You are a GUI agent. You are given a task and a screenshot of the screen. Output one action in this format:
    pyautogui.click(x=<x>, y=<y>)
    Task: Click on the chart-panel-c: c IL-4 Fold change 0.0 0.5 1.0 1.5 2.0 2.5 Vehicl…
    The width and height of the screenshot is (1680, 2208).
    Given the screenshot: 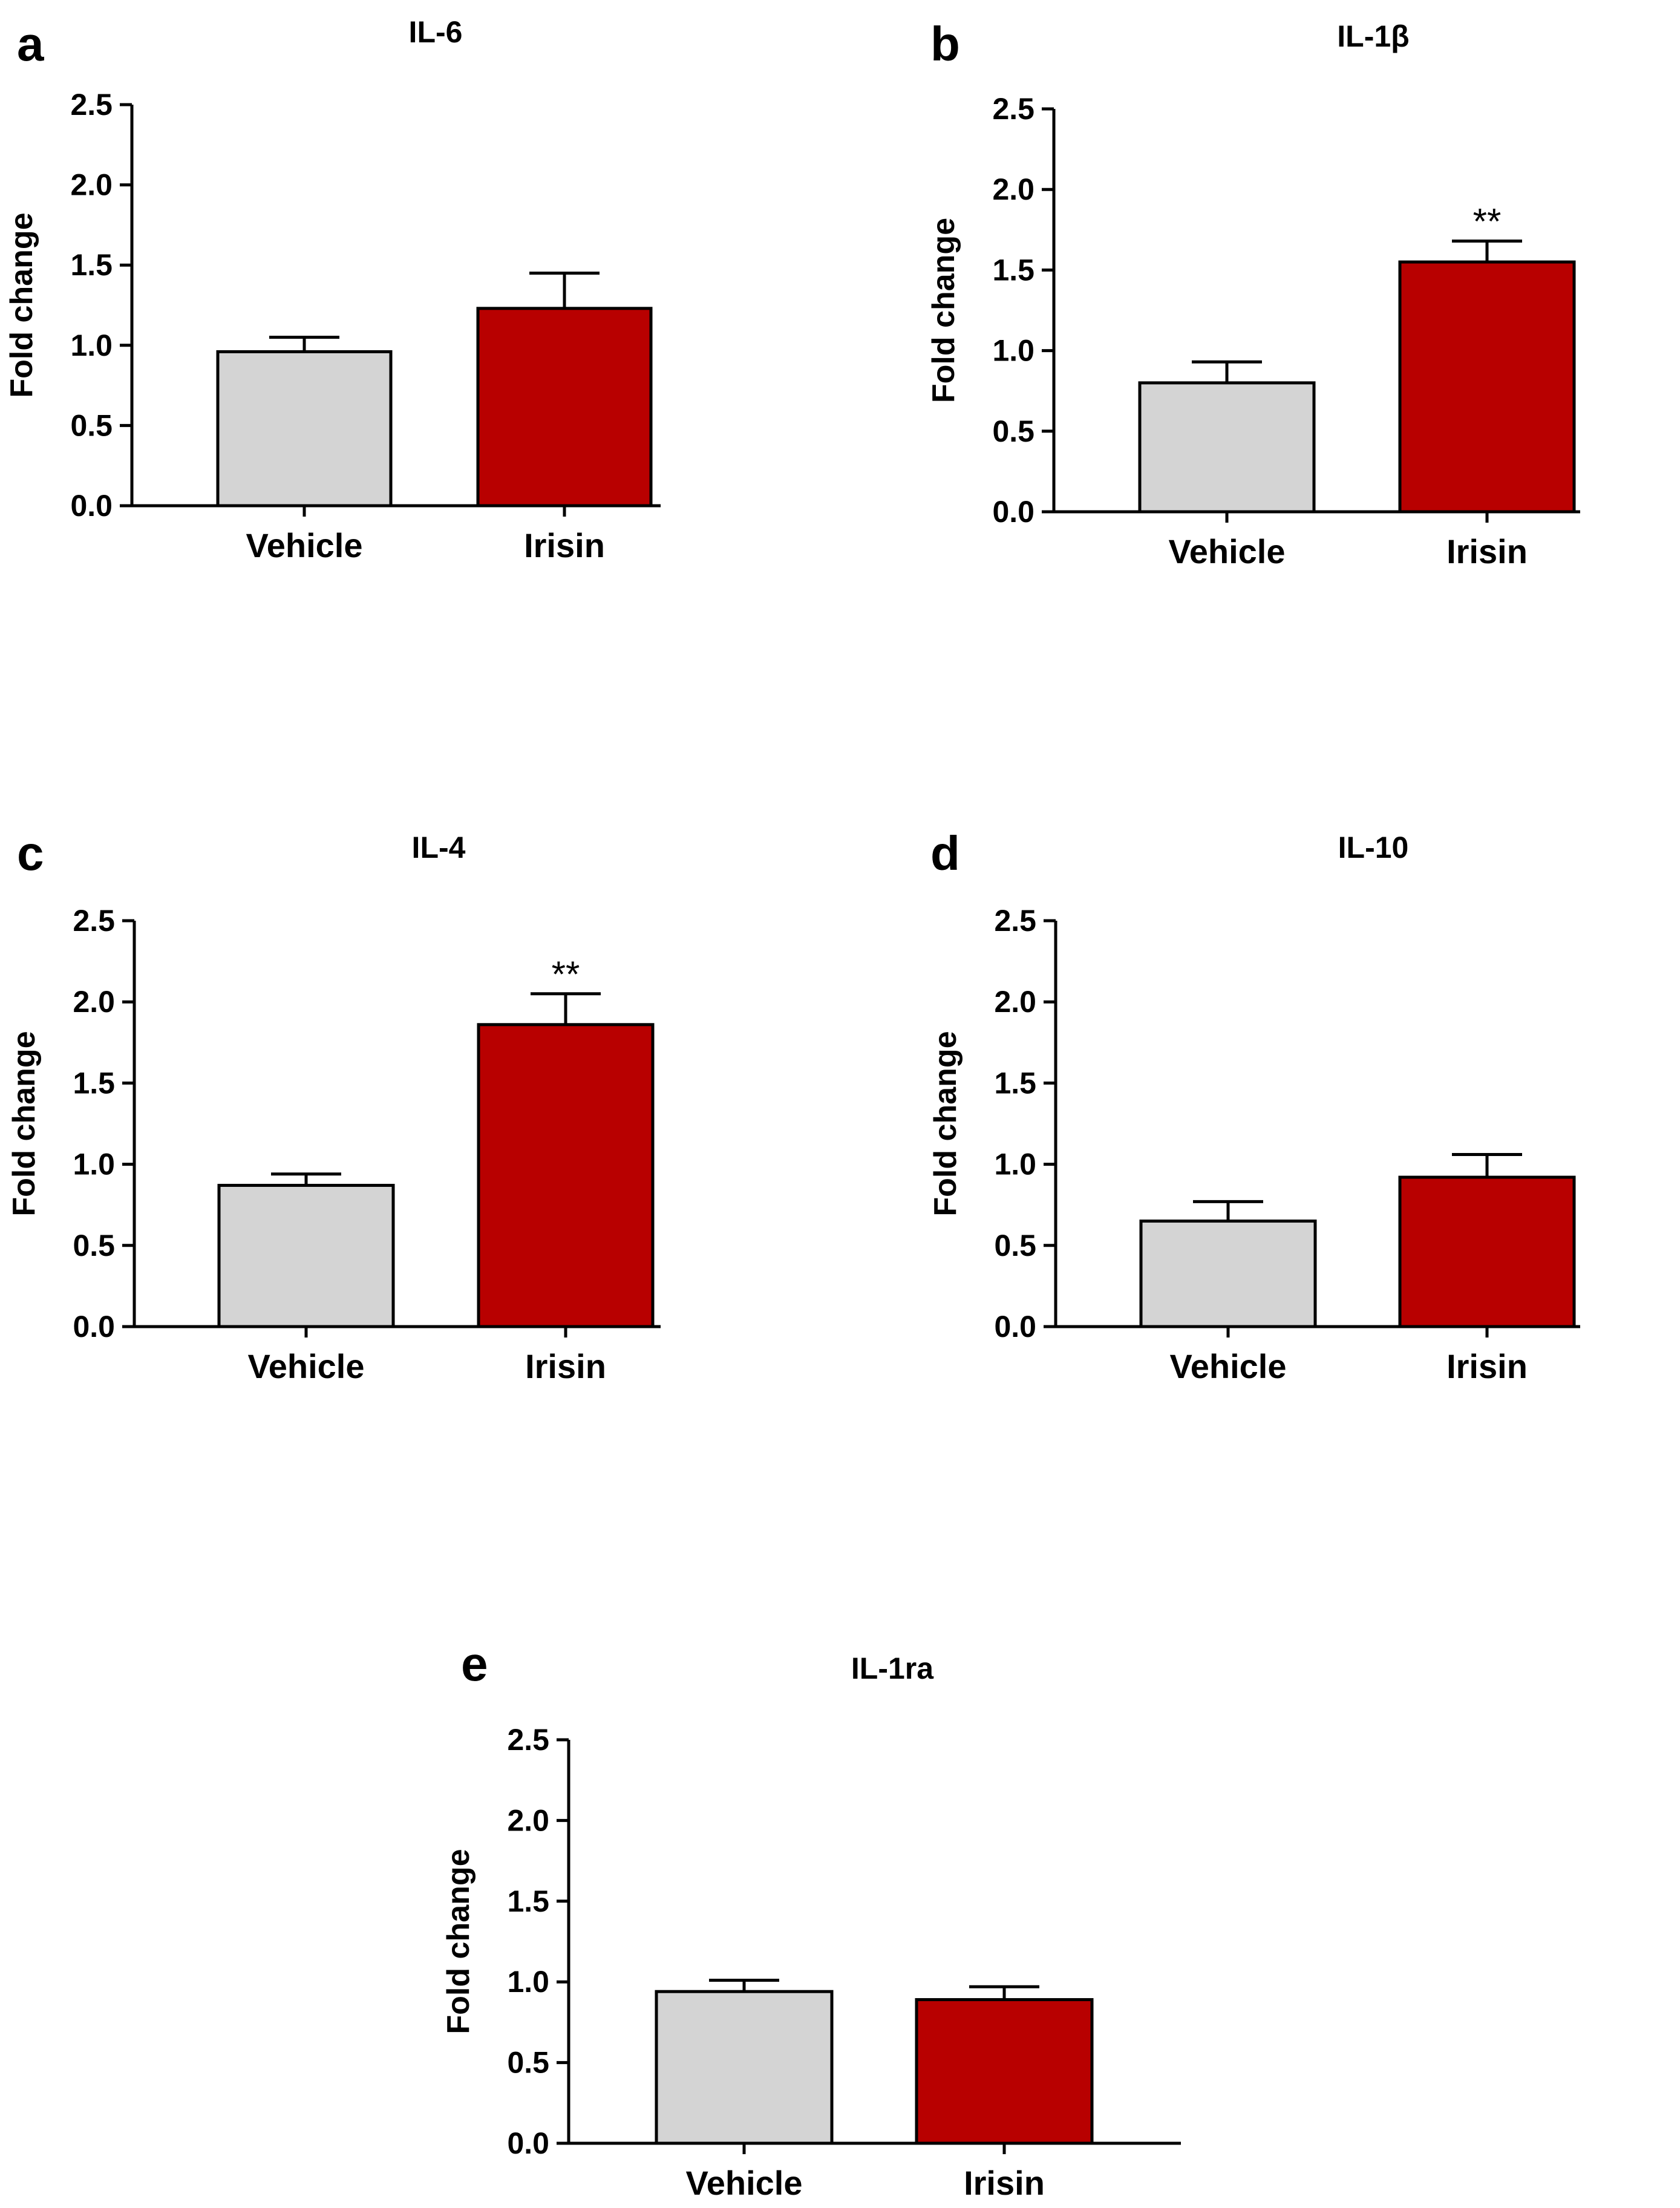 What is the action you would take?
    pyautogui.click(x=334, y=1105)
    